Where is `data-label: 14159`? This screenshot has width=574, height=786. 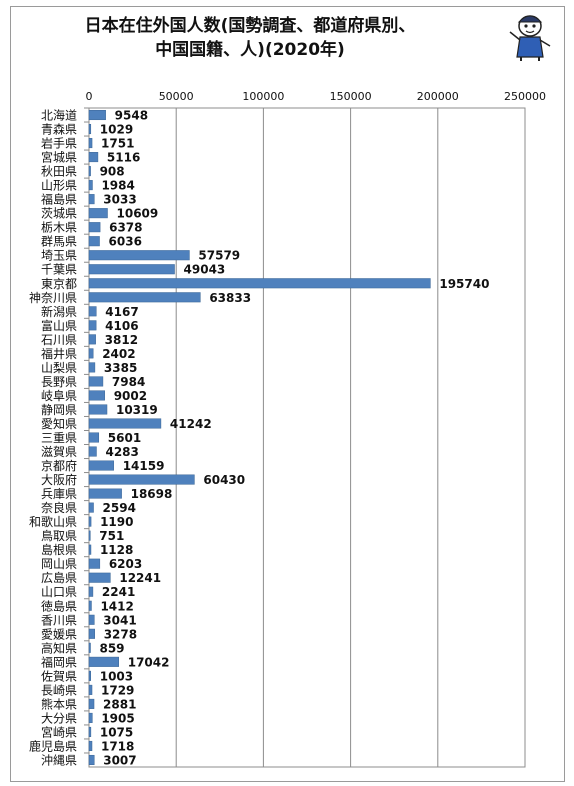 data-label: 14159 is located at coordinates (144, 466).